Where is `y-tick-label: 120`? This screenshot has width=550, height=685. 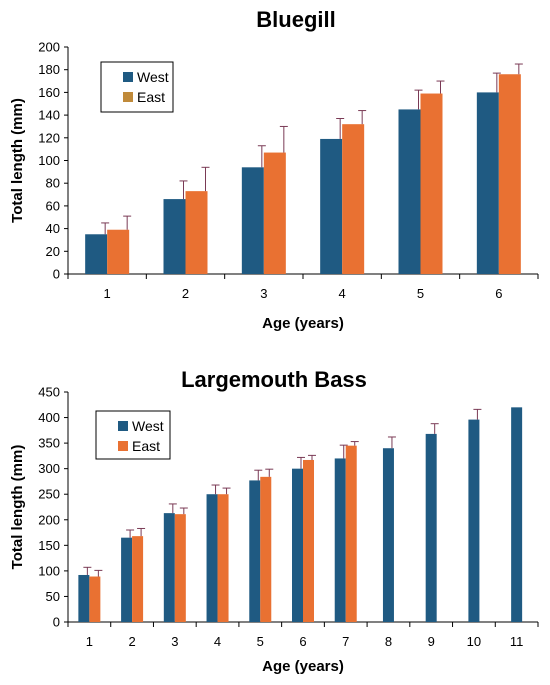 y-tick-label: 120 is located at coordinates (49, 137).